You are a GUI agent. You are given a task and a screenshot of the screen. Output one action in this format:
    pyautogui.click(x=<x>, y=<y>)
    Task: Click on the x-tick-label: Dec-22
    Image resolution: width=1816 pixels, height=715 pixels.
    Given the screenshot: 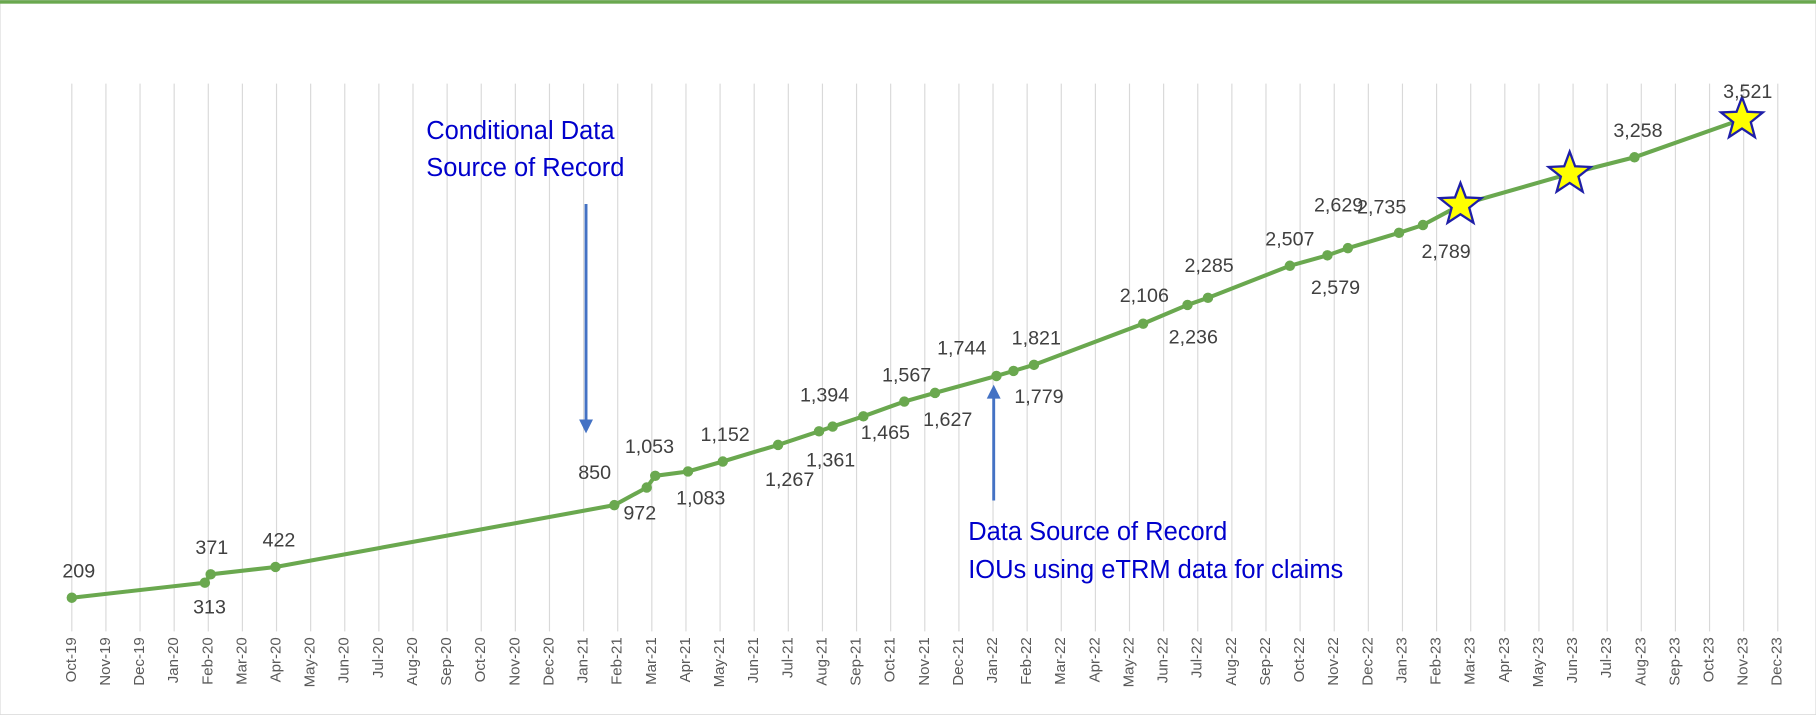 What is the action you would take?
    pyautogui.click(x=1367, y=661)
    